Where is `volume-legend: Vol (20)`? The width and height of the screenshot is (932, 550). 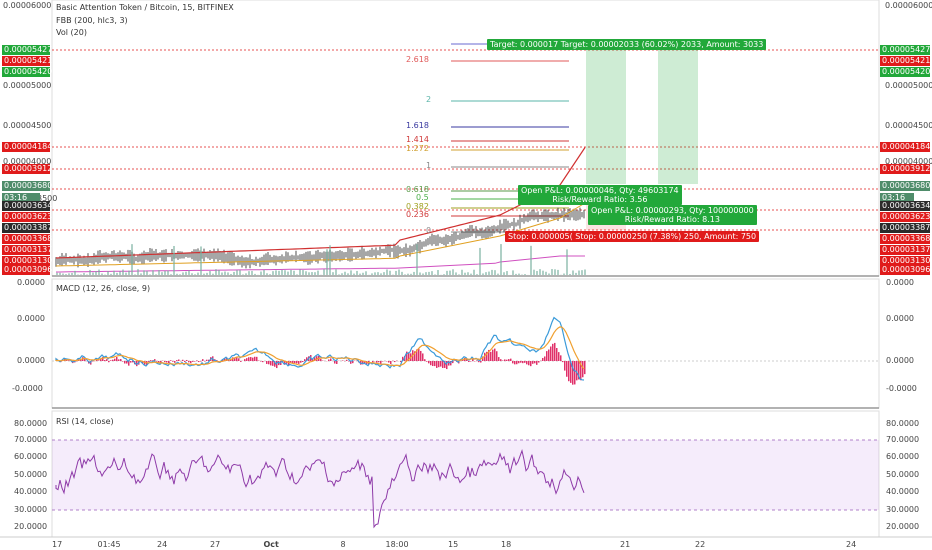 volume-legend: Vol (20) is located at coordinates (71, 32).